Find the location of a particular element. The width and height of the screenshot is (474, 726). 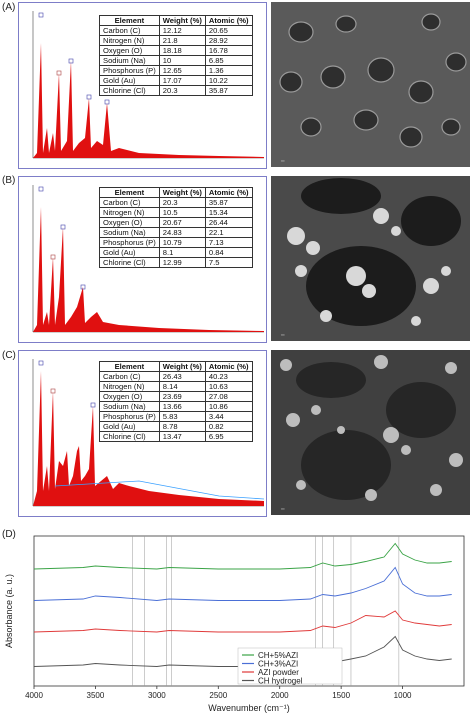

cell-weight: 8.14 is located at coordinates (182, 386).